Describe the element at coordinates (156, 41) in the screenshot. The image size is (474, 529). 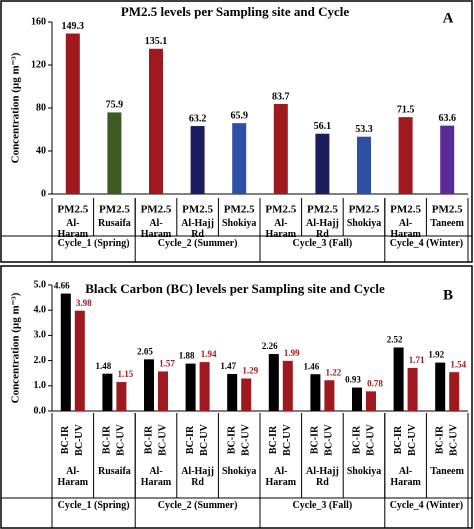
I see `value-label: 135.1` at that location.